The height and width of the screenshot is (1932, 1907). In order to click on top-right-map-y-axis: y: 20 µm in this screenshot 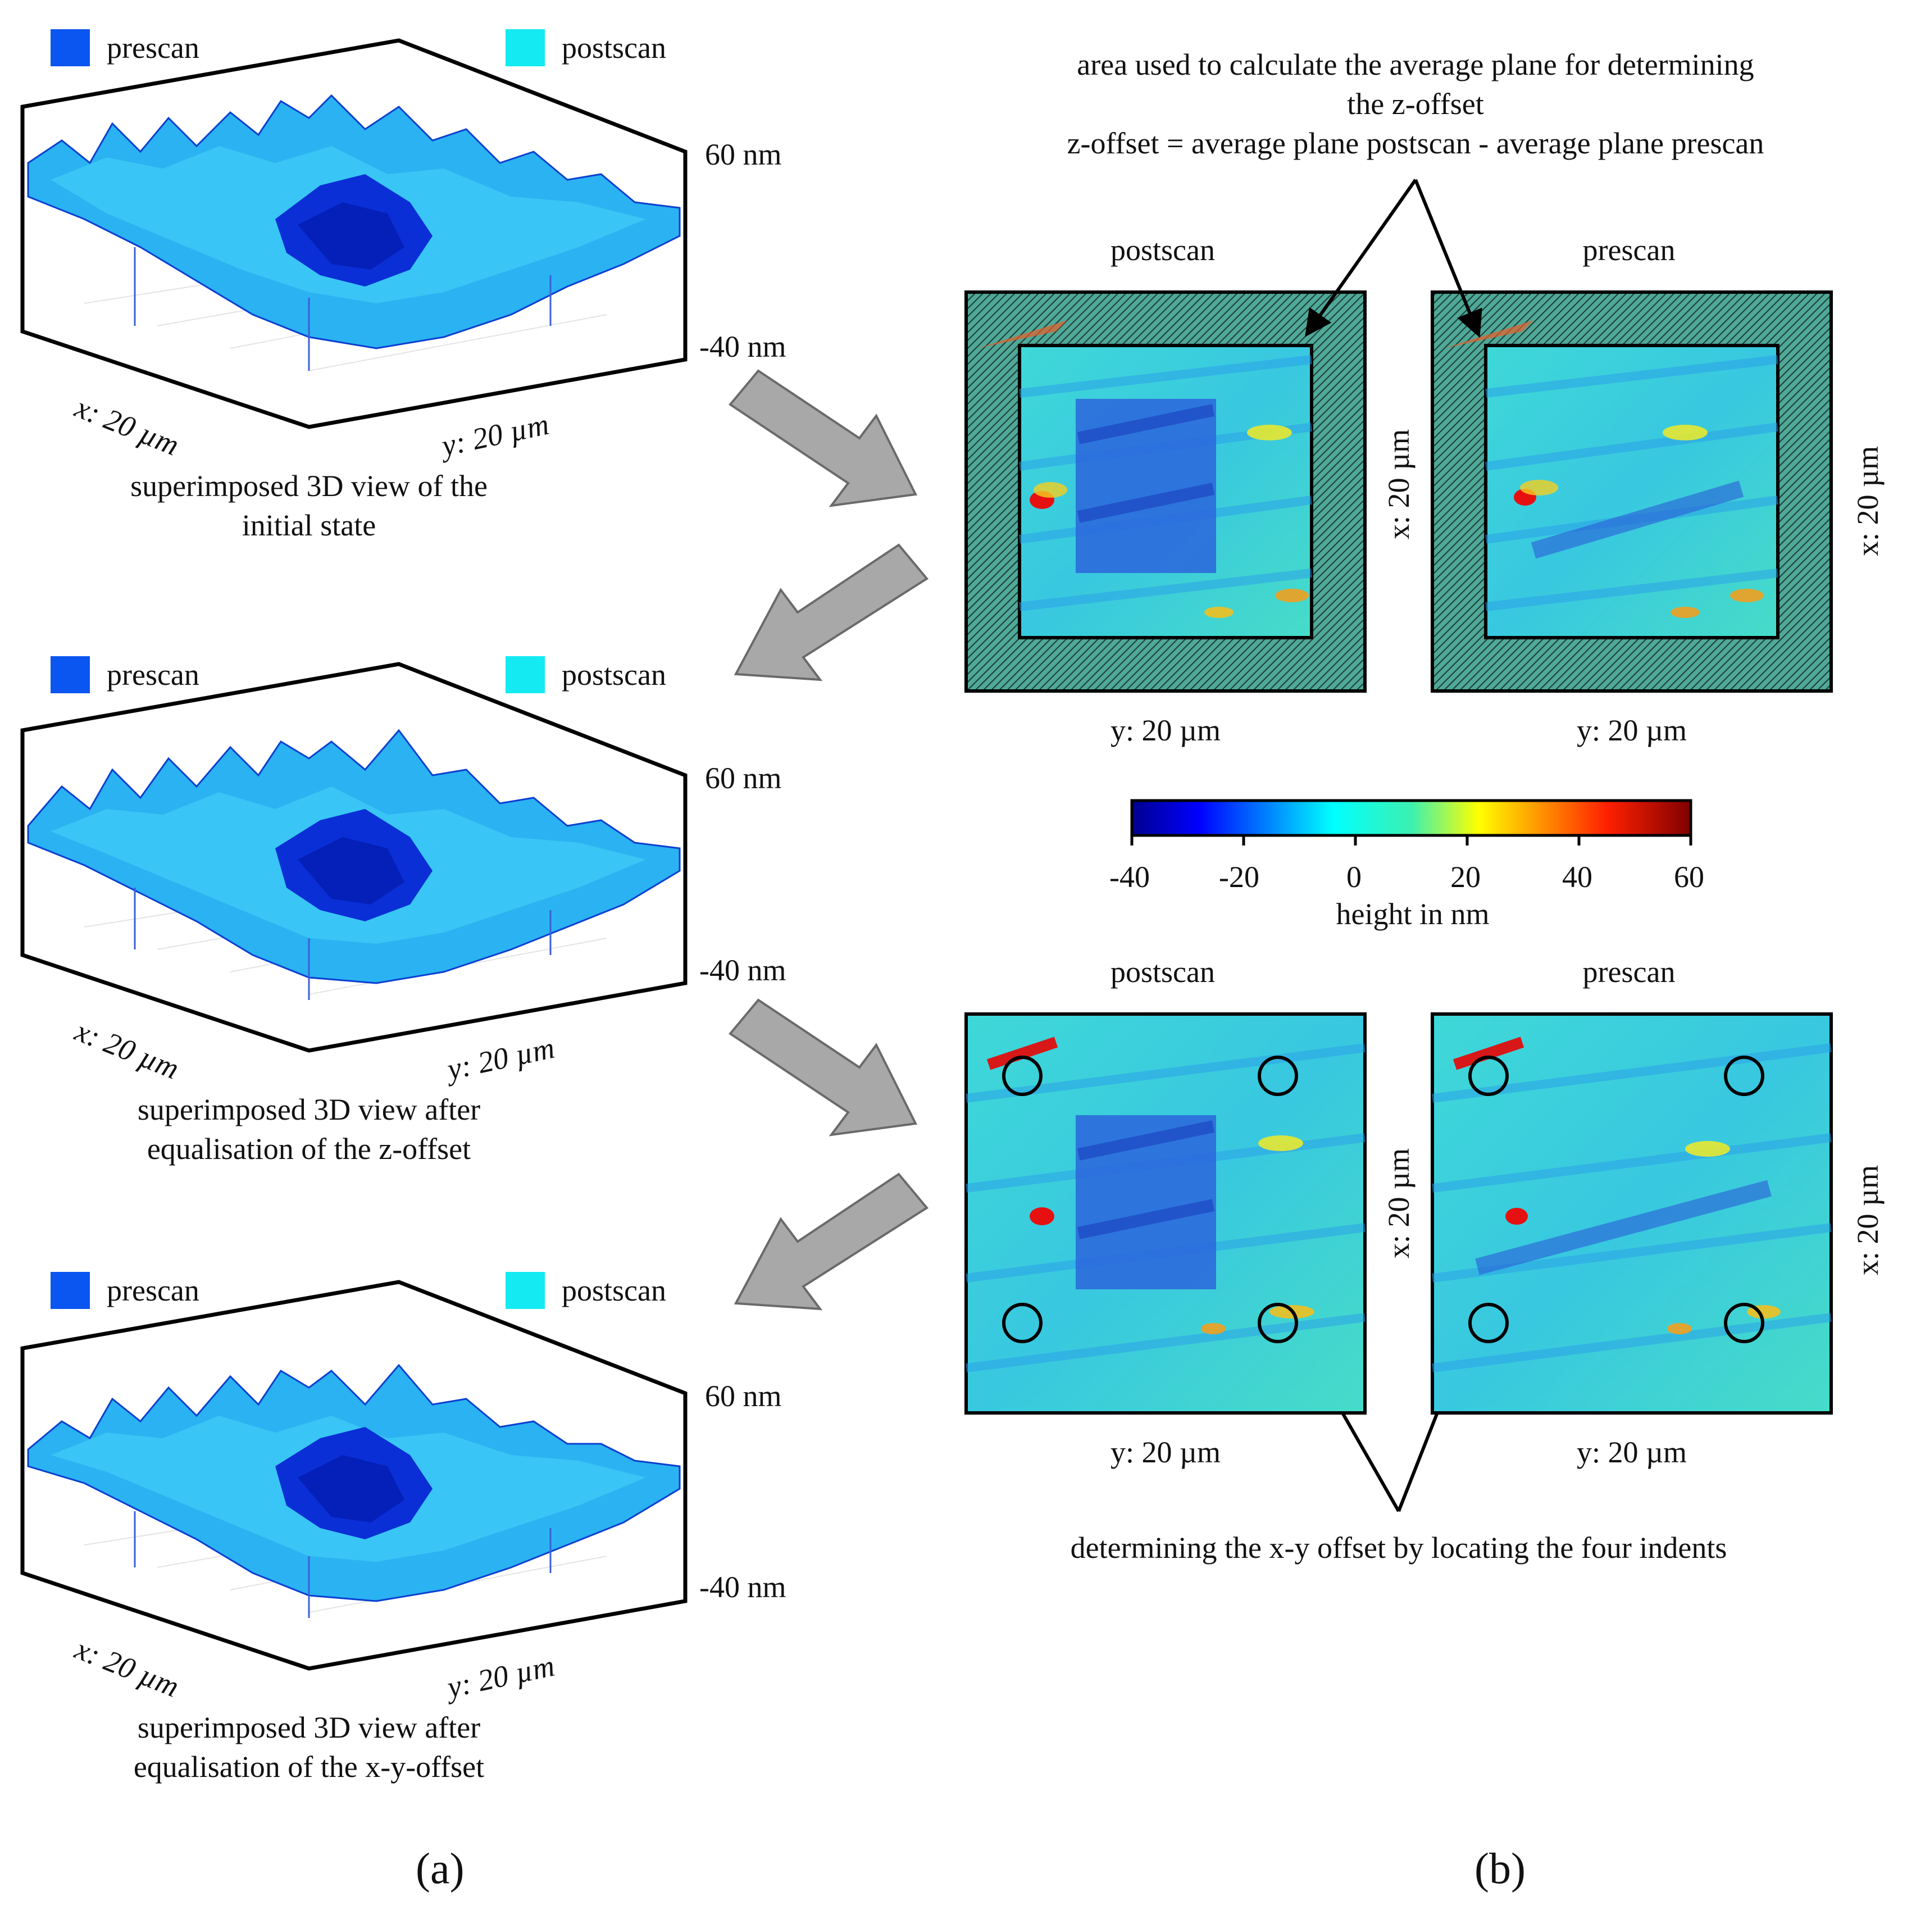, I will do `click(1631, 730)`.